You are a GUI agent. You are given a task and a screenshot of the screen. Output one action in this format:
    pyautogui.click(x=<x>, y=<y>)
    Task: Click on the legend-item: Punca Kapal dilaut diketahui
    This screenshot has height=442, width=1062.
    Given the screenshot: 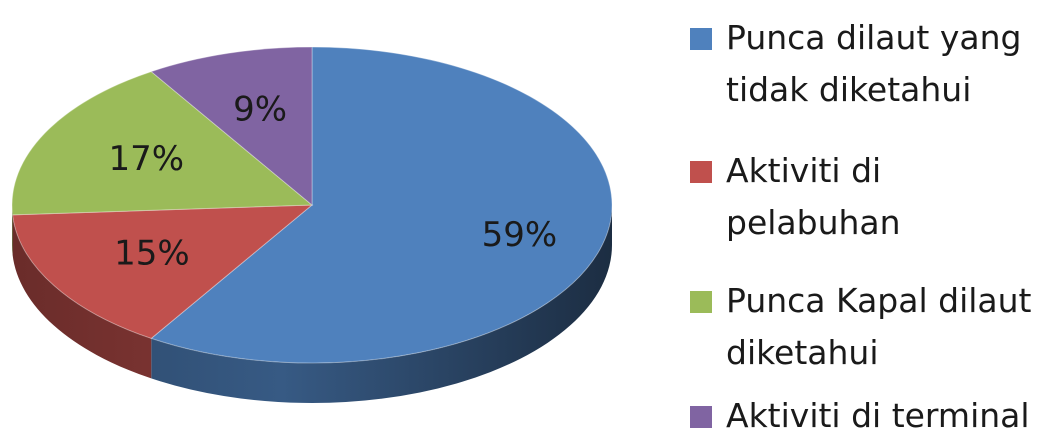 What is the action you would take?
    pyautogui.click(x=873, y=327)
    